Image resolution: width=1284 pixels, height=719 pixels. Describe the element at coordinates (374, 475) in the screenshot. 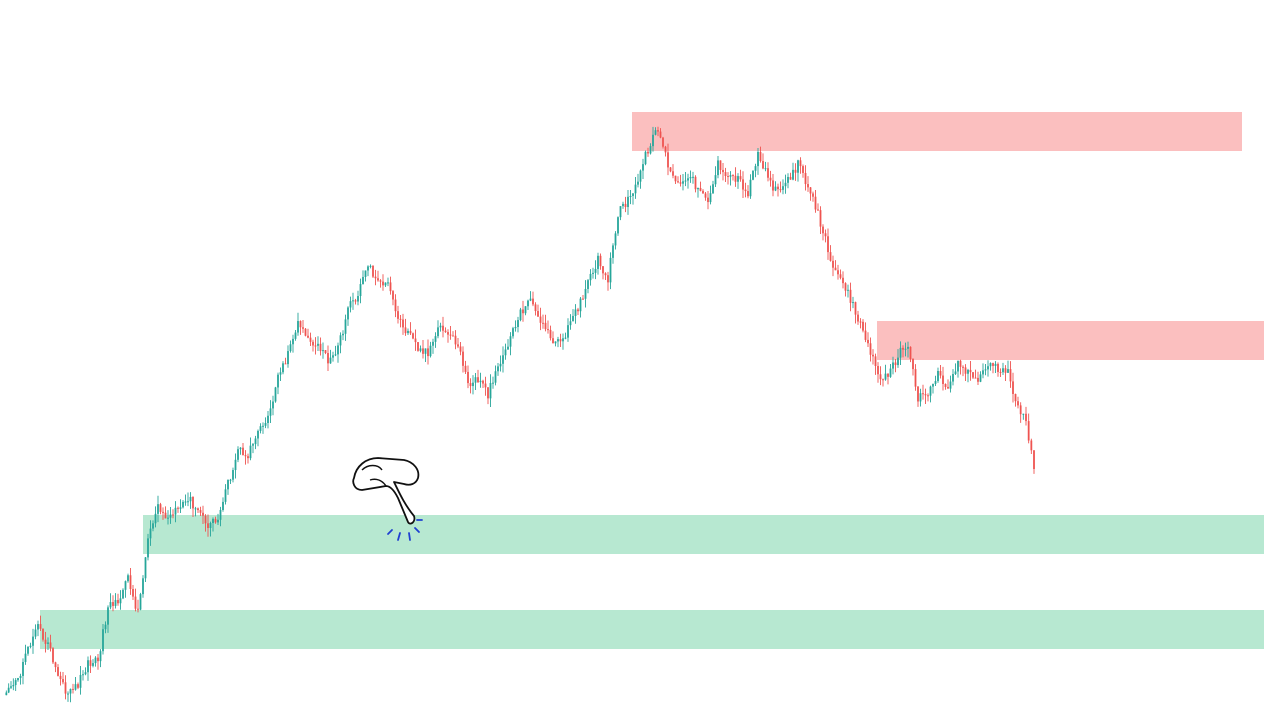

I see `hand-finger-detail` at that location.